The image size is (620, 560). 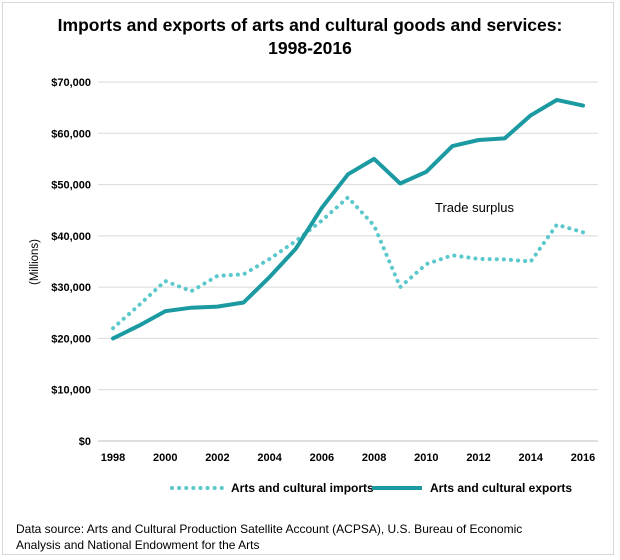 I want to click on y-tick-label: $20,000, so click(x=71, y=339).